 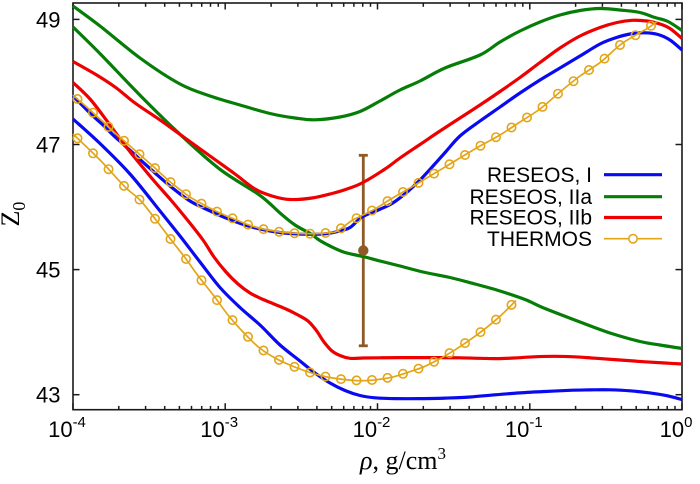 What do you see at coordinates (48, 395) in the screenshot?
I see `svg-text: 43` at bounding box center [48, 395].